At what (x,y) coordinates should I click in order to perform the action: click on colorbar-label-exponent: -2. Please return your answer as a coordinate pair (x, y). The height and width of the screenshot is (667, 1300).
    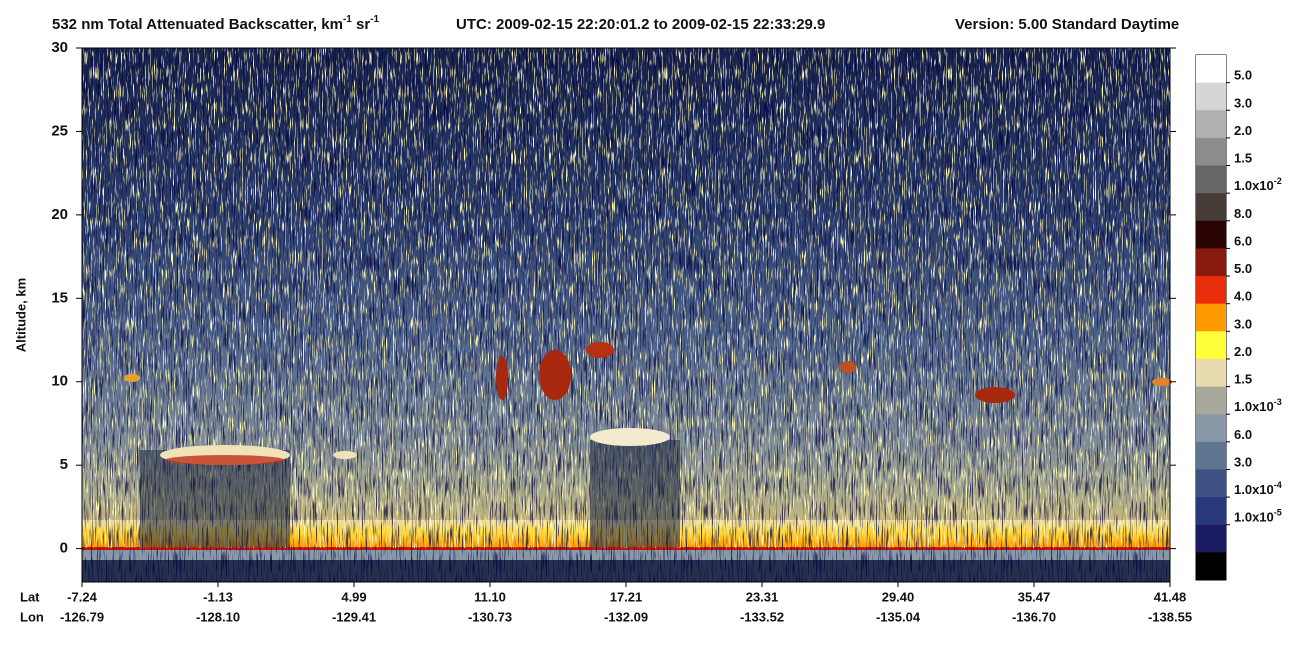
    Looking at the image, I should click on (1278, 182).